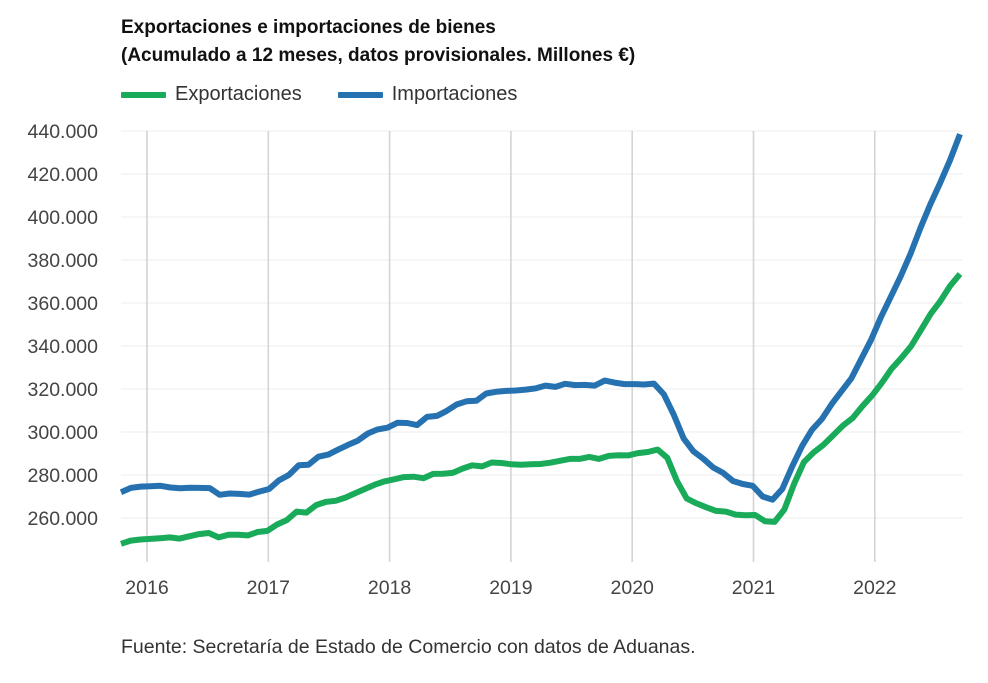  What do you see at coordinates (308, 27) in the screenshot?
I see `chart-title-line: Exportaciones e importaciones de bienes` at bounding box center [308, 27].